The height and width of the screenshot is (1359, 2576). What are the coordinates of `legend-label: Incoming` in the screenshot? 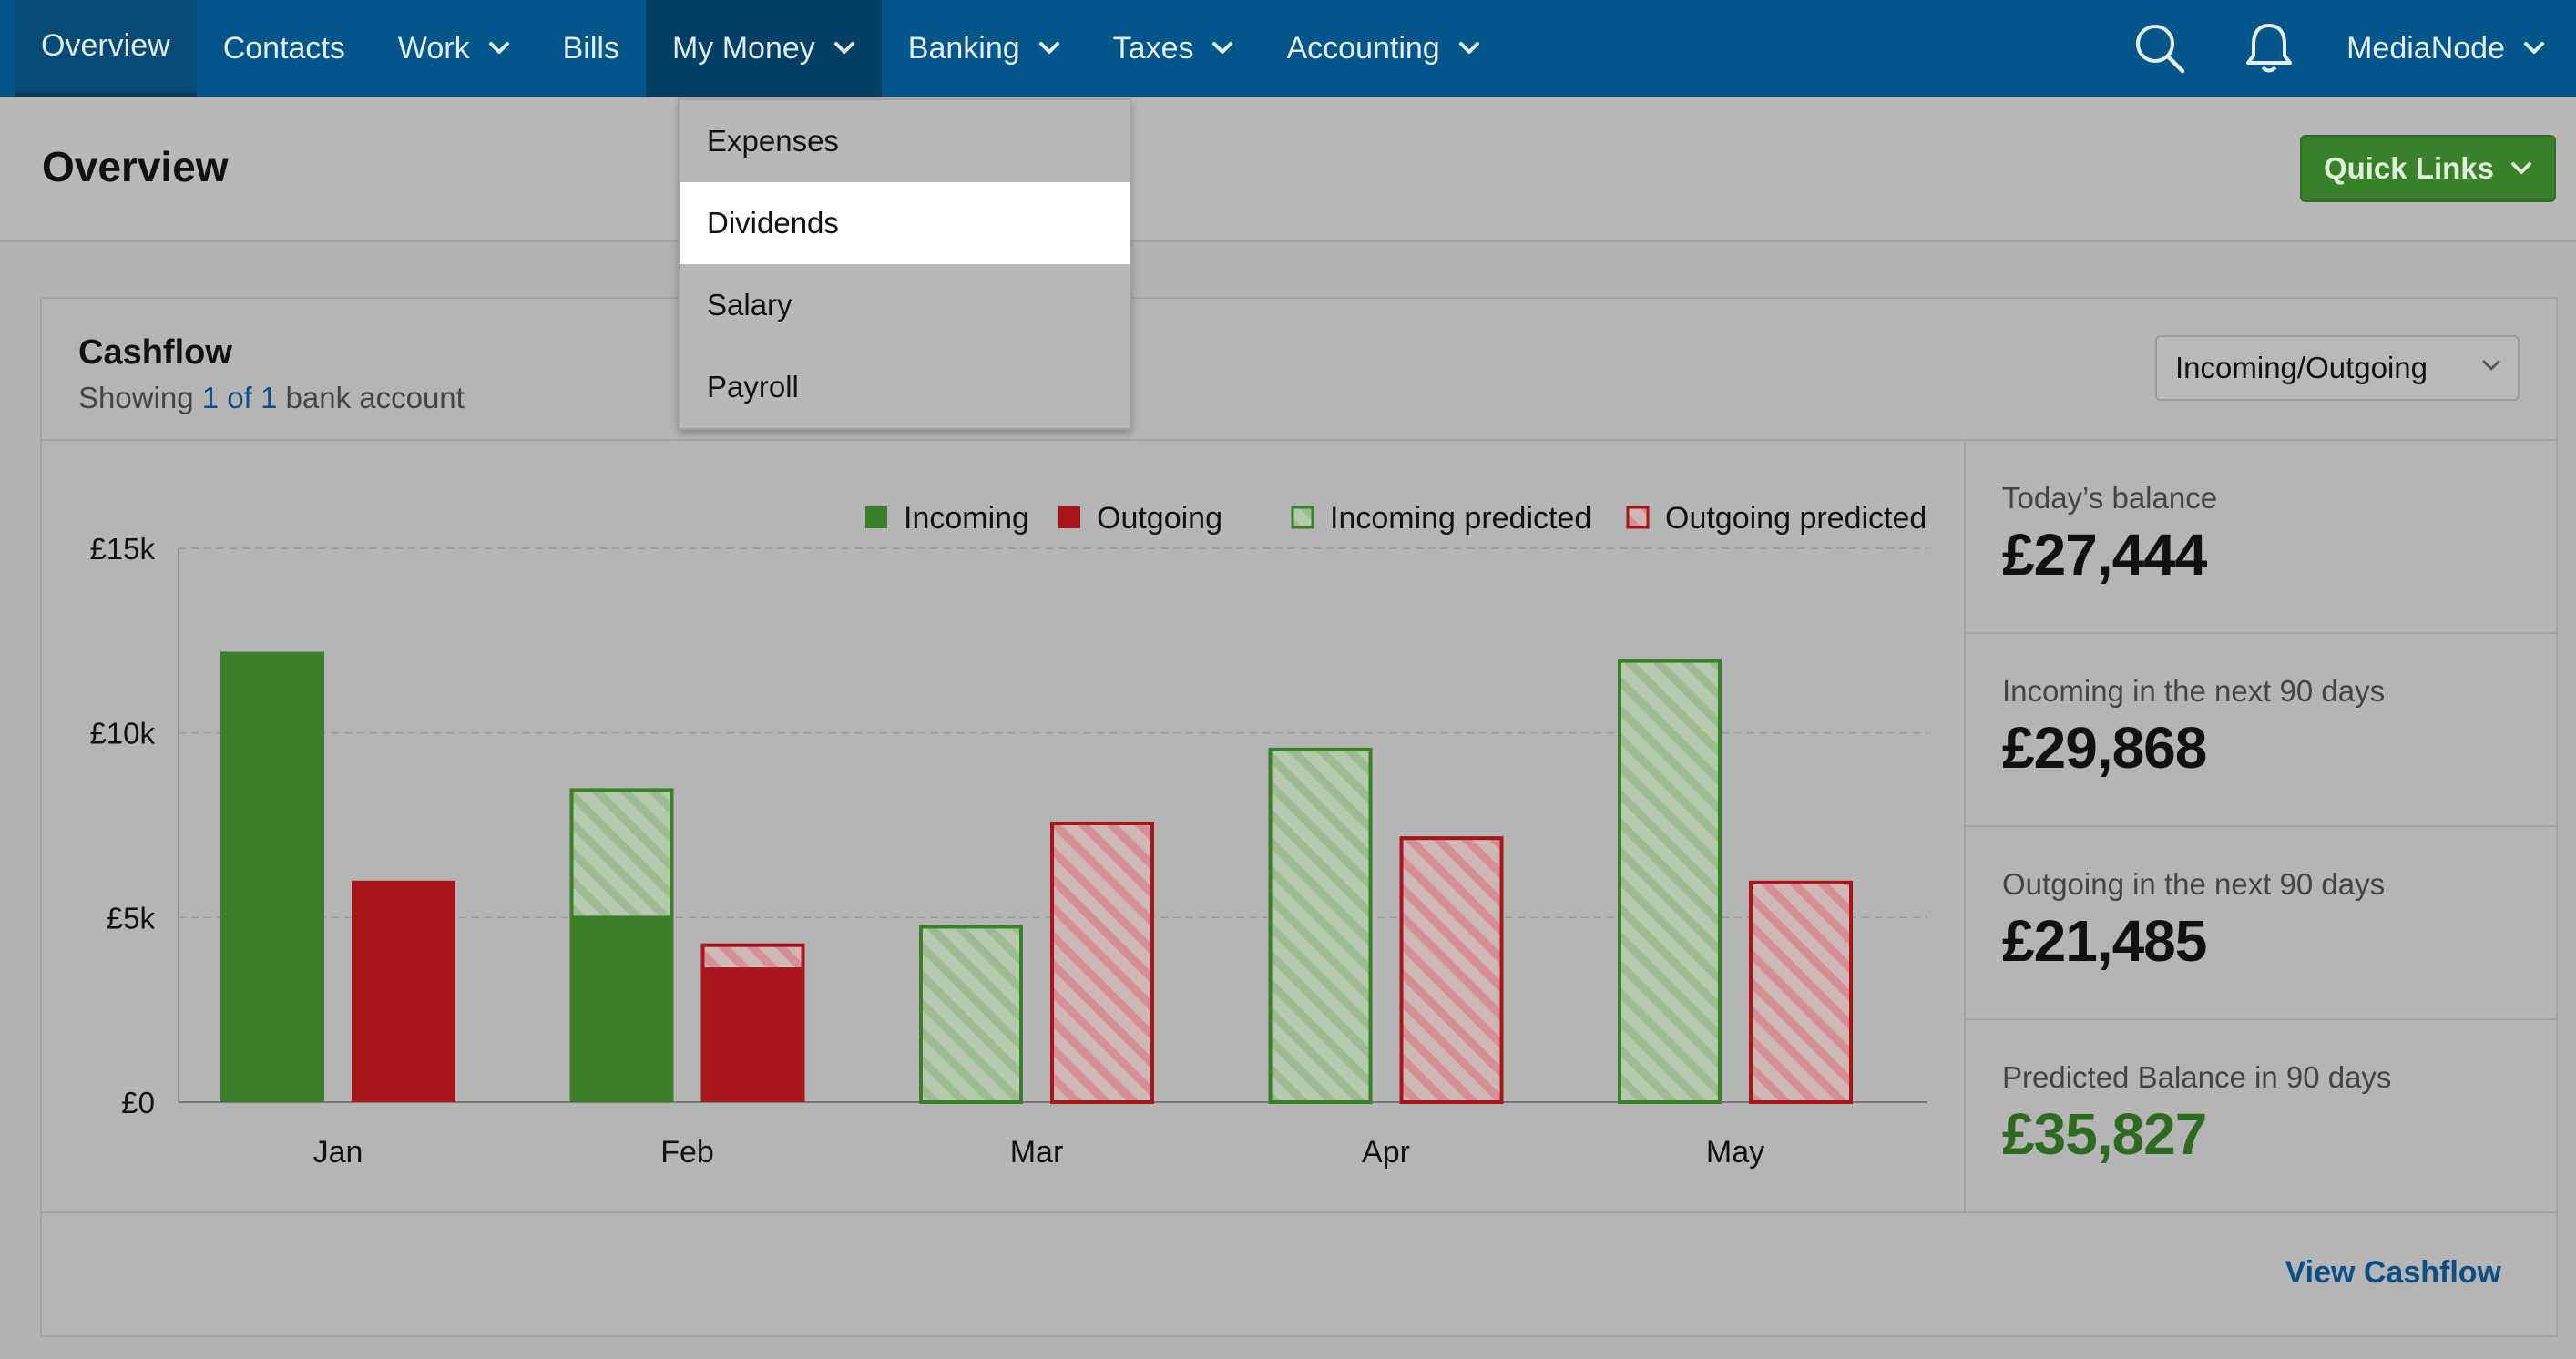 It's located at (966, 518).